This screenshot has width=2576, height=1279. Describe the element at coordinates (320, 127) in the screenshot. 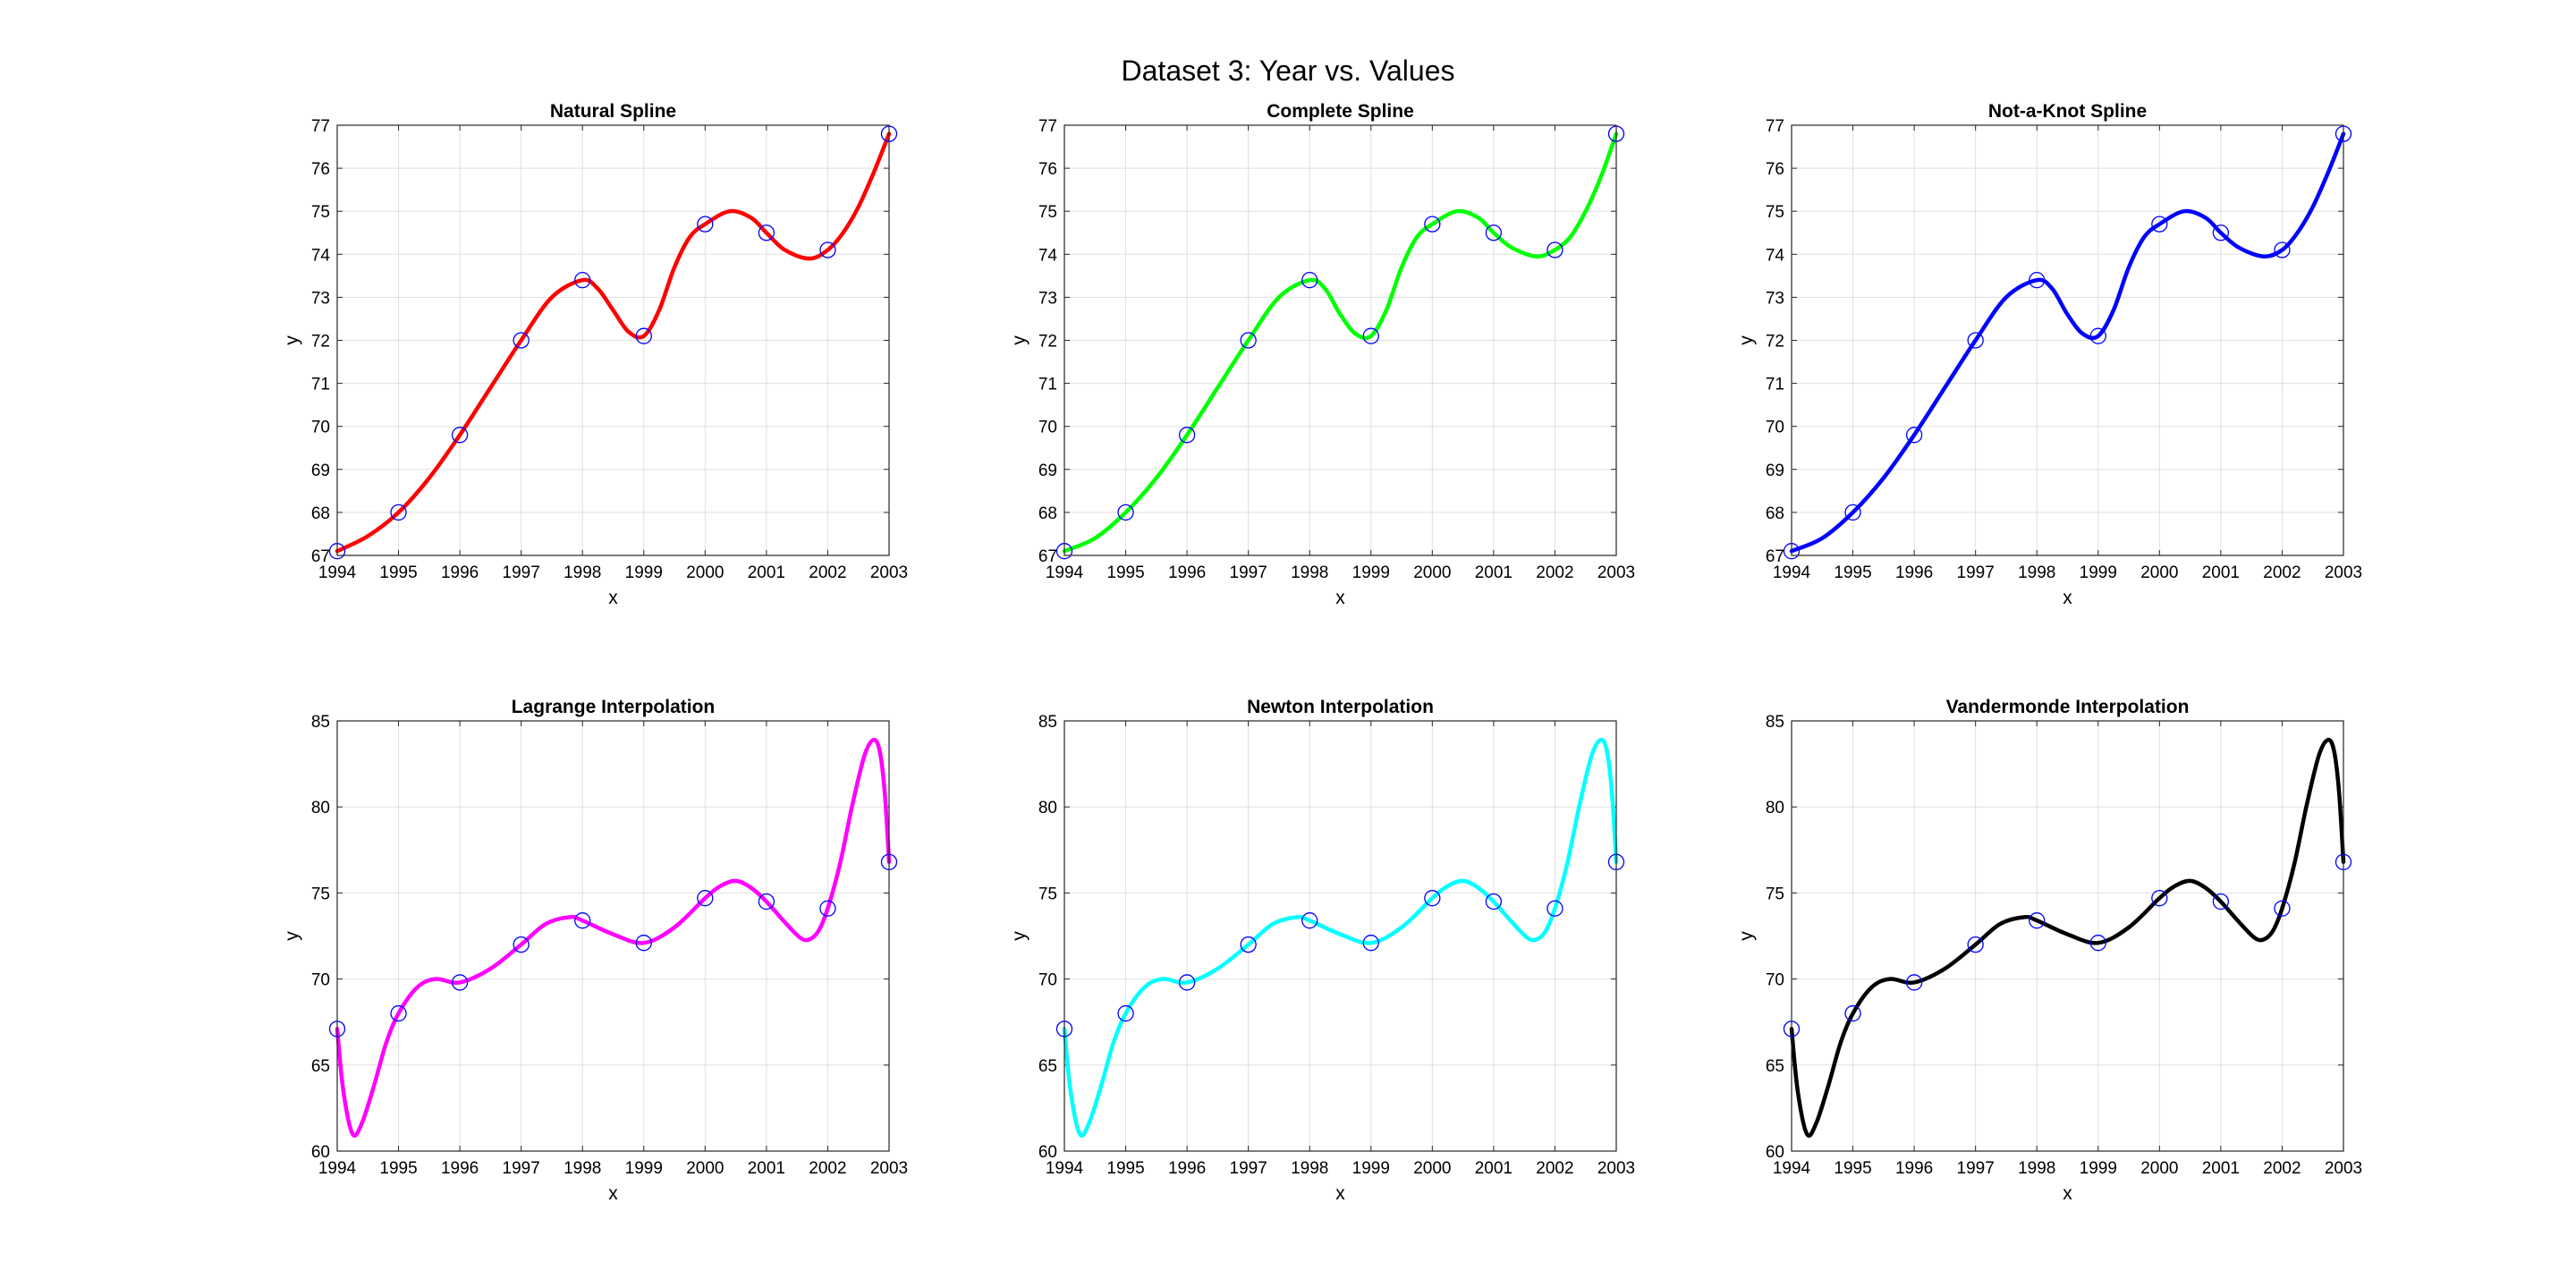

I see `y-tick-label: 77` at that location.